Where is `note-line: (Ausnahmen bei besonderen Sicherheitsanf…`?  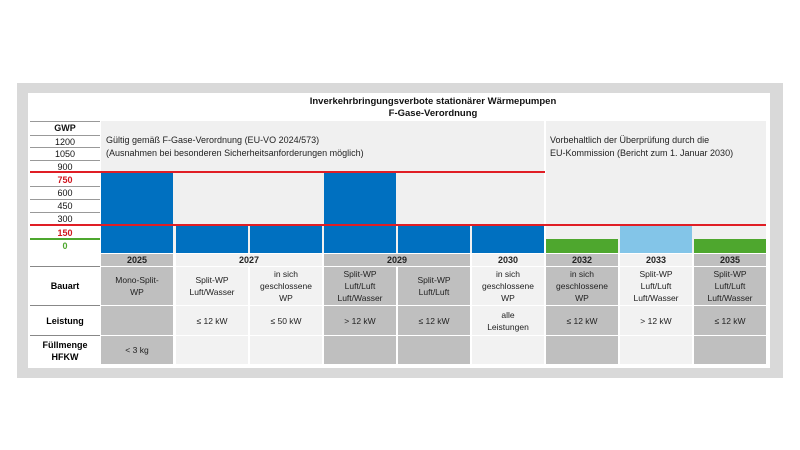
note-line: (Ausnahmen bei besonderen Sicherheitsanf… is located at coordinates (235, 153).